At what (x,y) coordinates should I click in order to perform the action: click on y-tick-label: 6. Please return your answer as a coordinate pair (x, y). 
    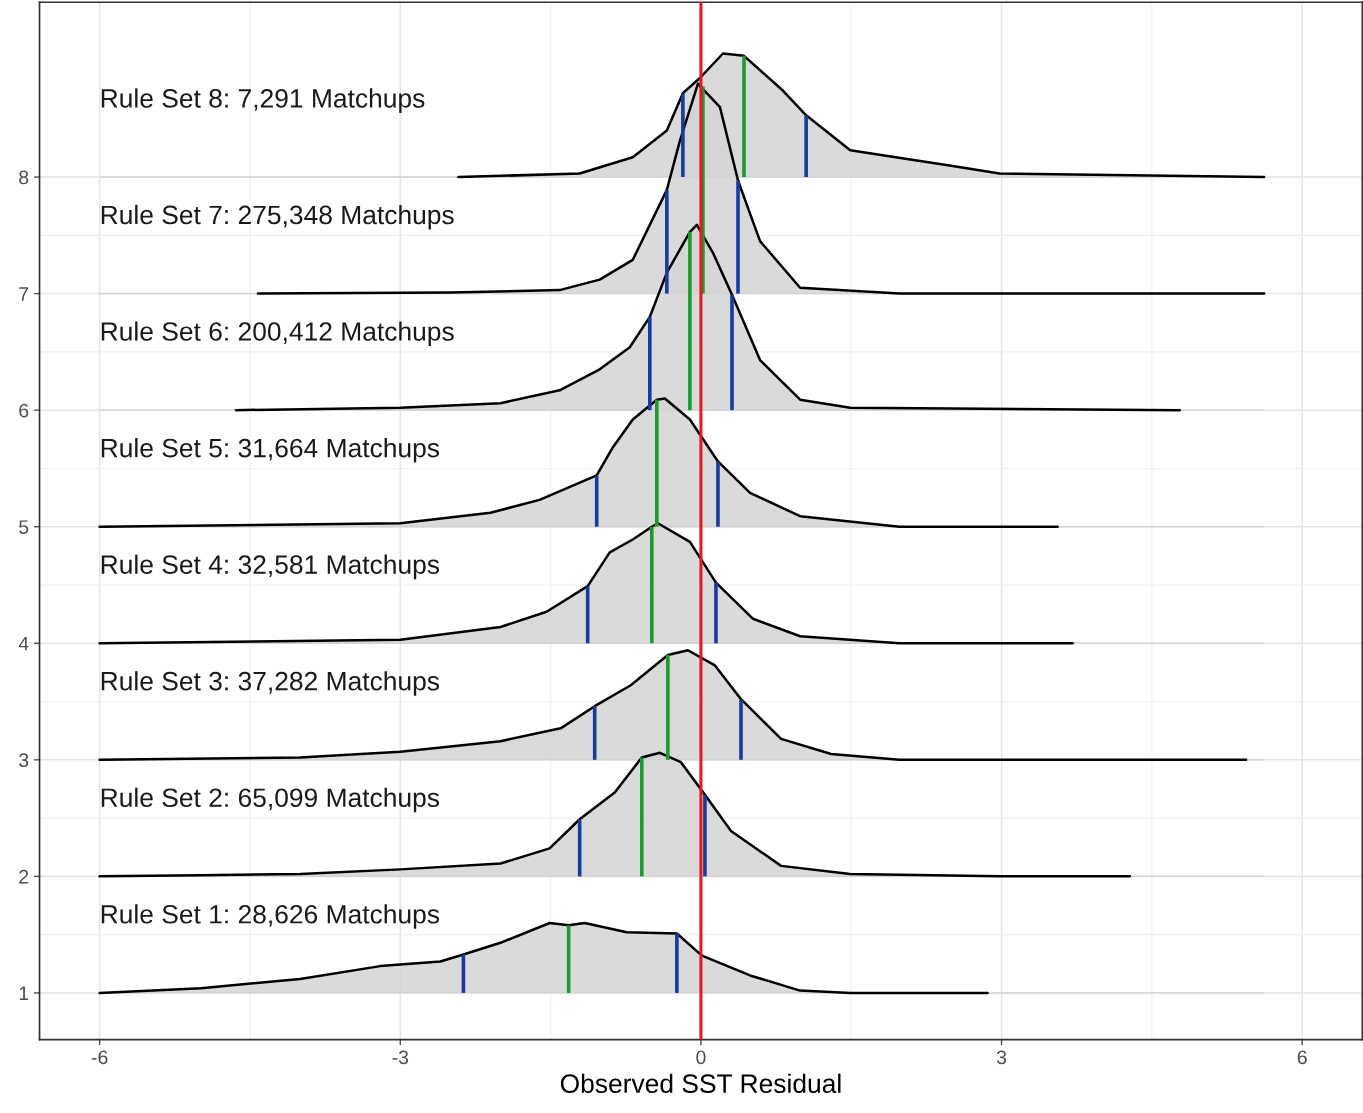
    Looking at the image, I should click on (24, 410).